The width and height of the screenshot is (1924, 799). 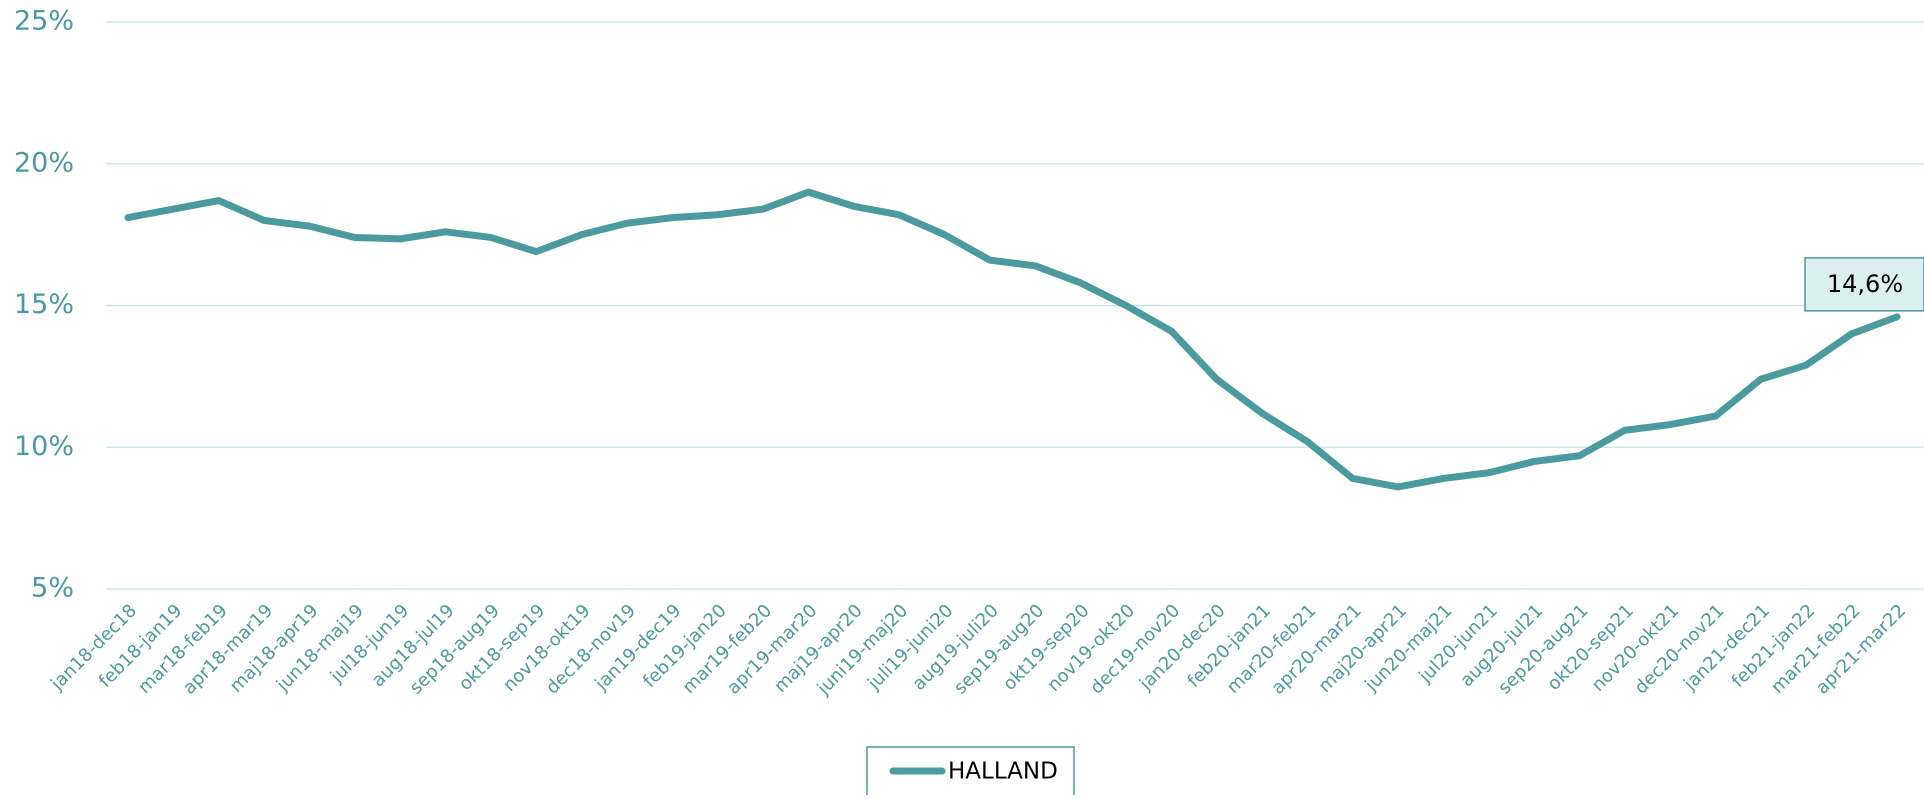 I want to click on data-label: 14,6%, so click(x=1865, y=284).